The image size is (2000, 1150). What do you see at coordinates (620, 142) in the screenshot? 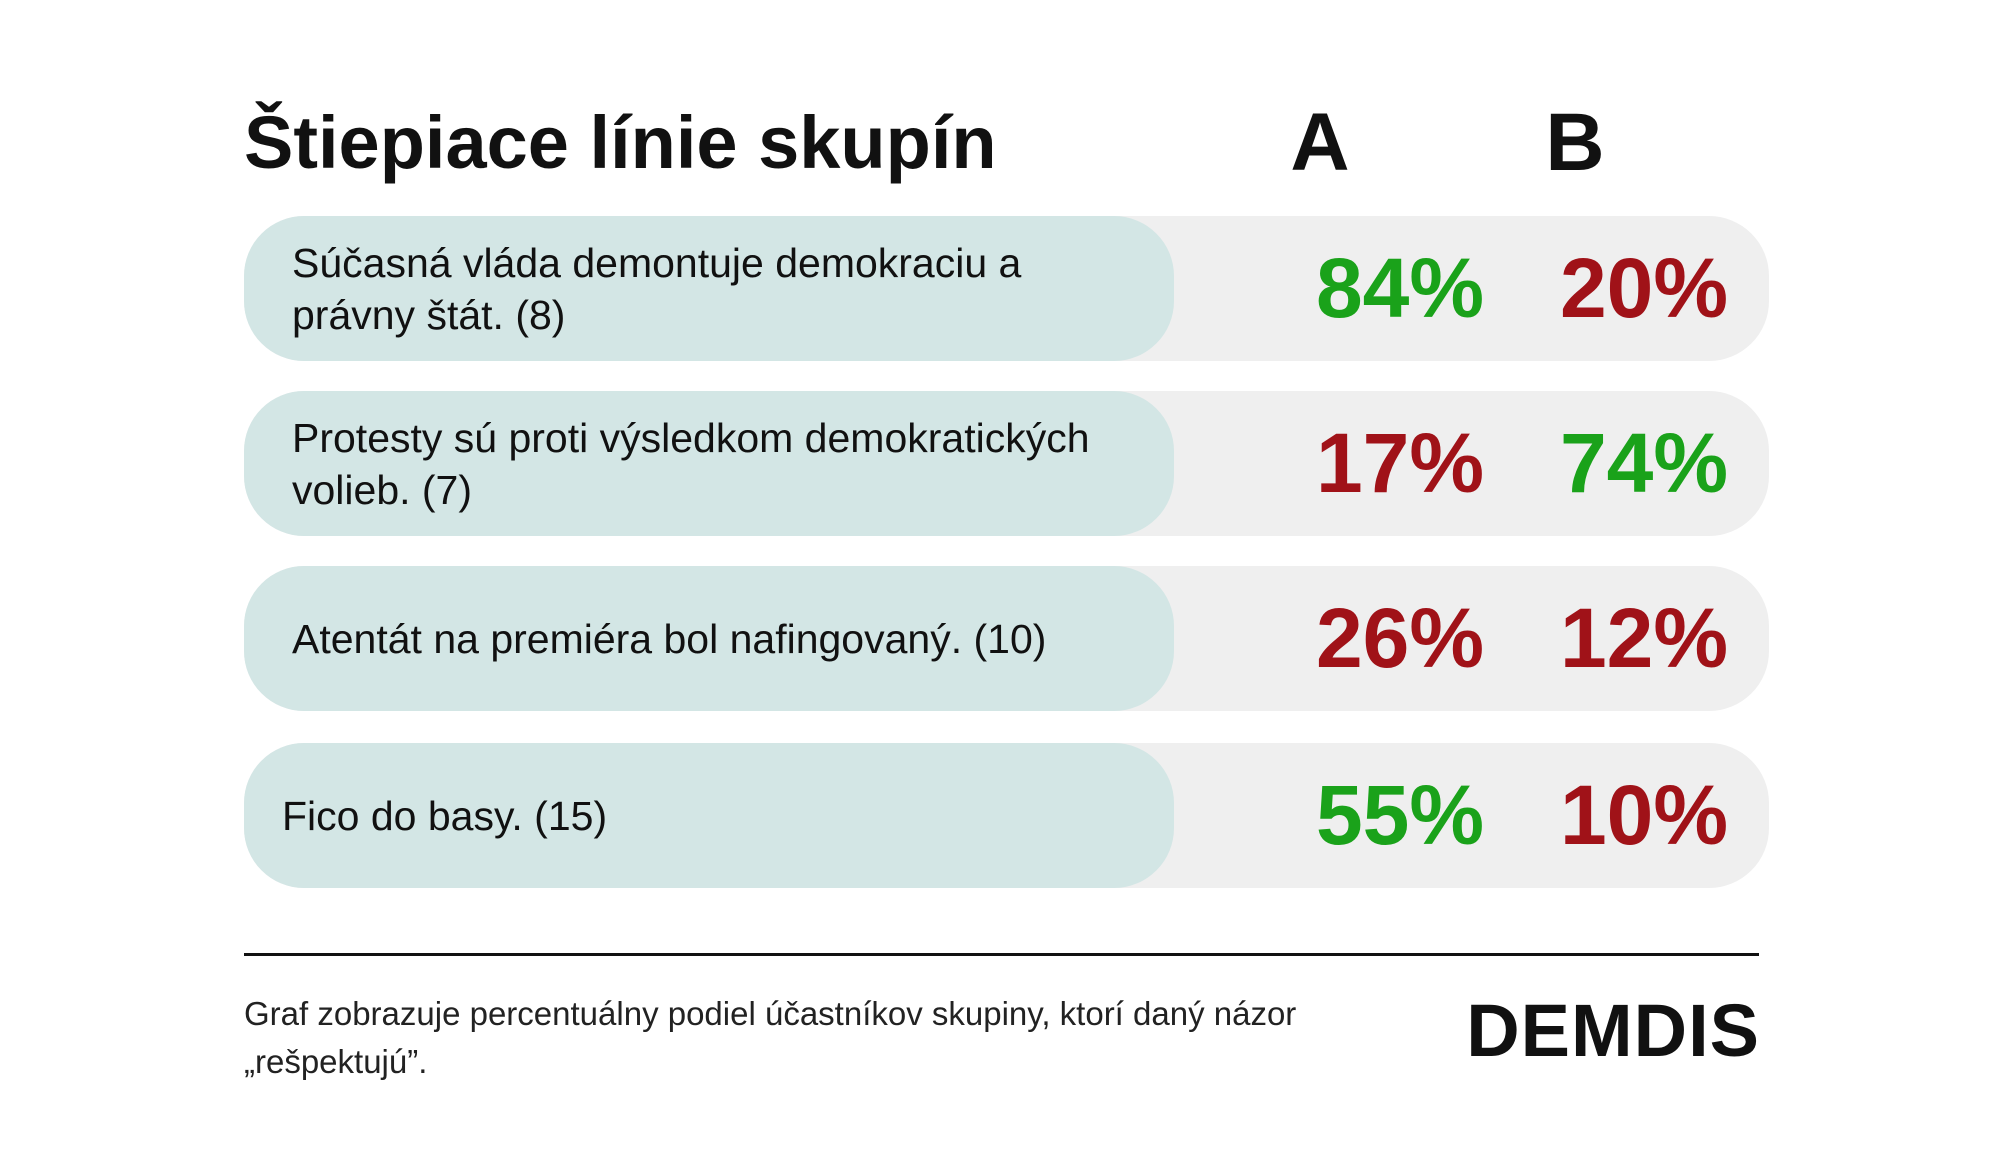
I see `chart-title: Štiepiace línie skupín` at bounding box center [620, 142].